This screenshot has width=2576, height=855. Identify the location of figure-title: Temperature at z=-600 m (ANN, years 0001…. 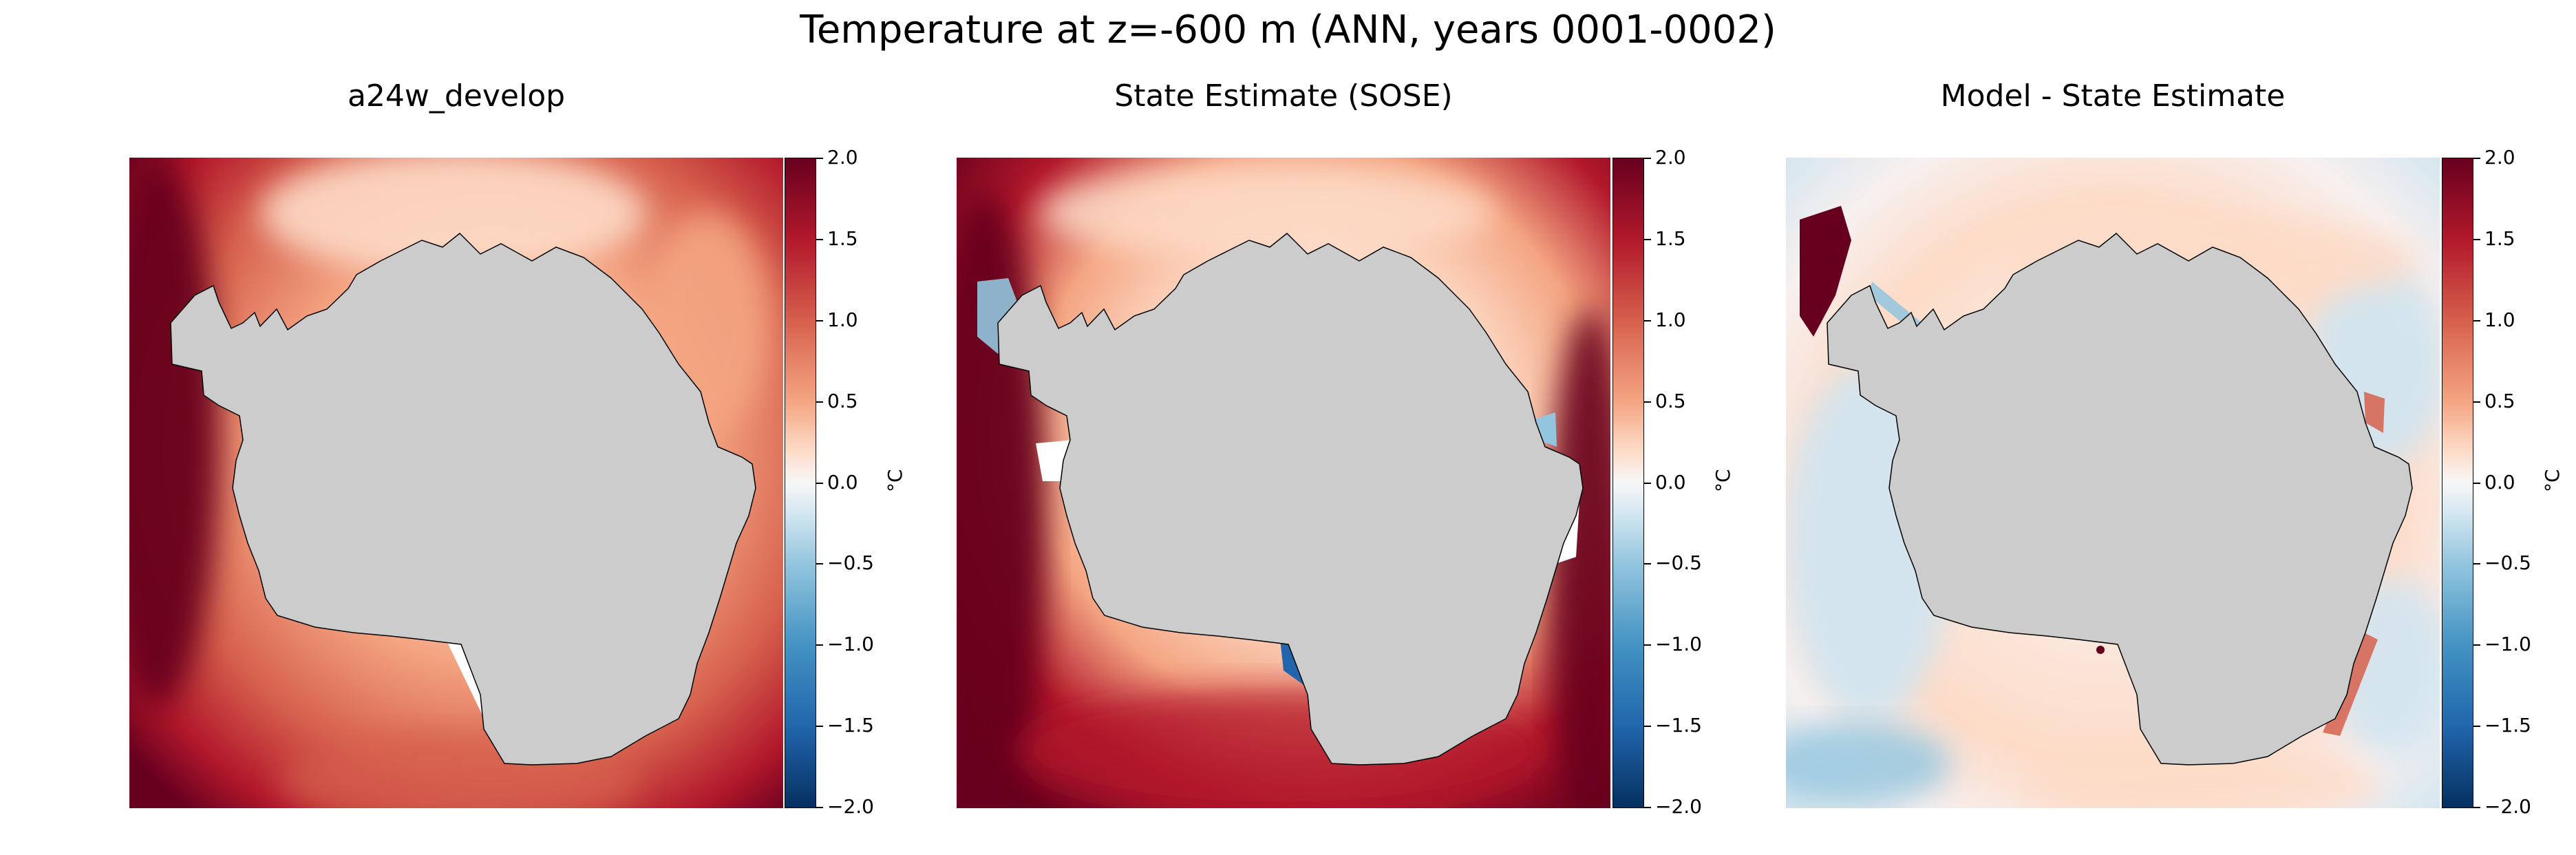
(1288, 30).